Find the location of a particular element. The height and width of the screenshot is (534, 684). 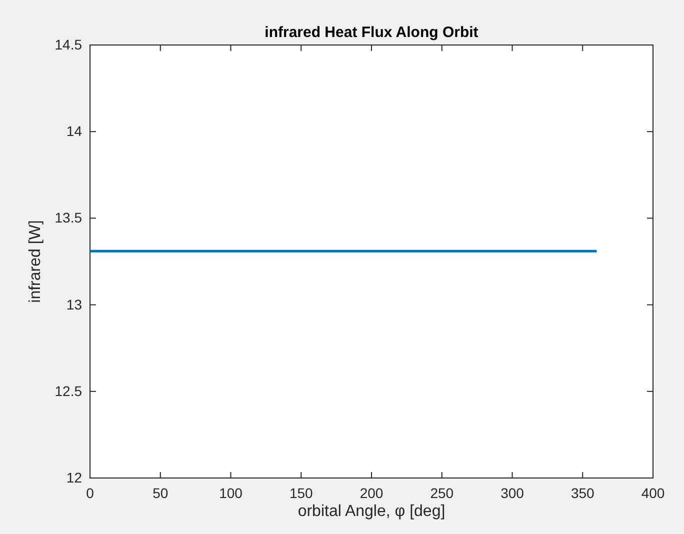

x-tick-label: 400 is located at coordinates (653, 492).